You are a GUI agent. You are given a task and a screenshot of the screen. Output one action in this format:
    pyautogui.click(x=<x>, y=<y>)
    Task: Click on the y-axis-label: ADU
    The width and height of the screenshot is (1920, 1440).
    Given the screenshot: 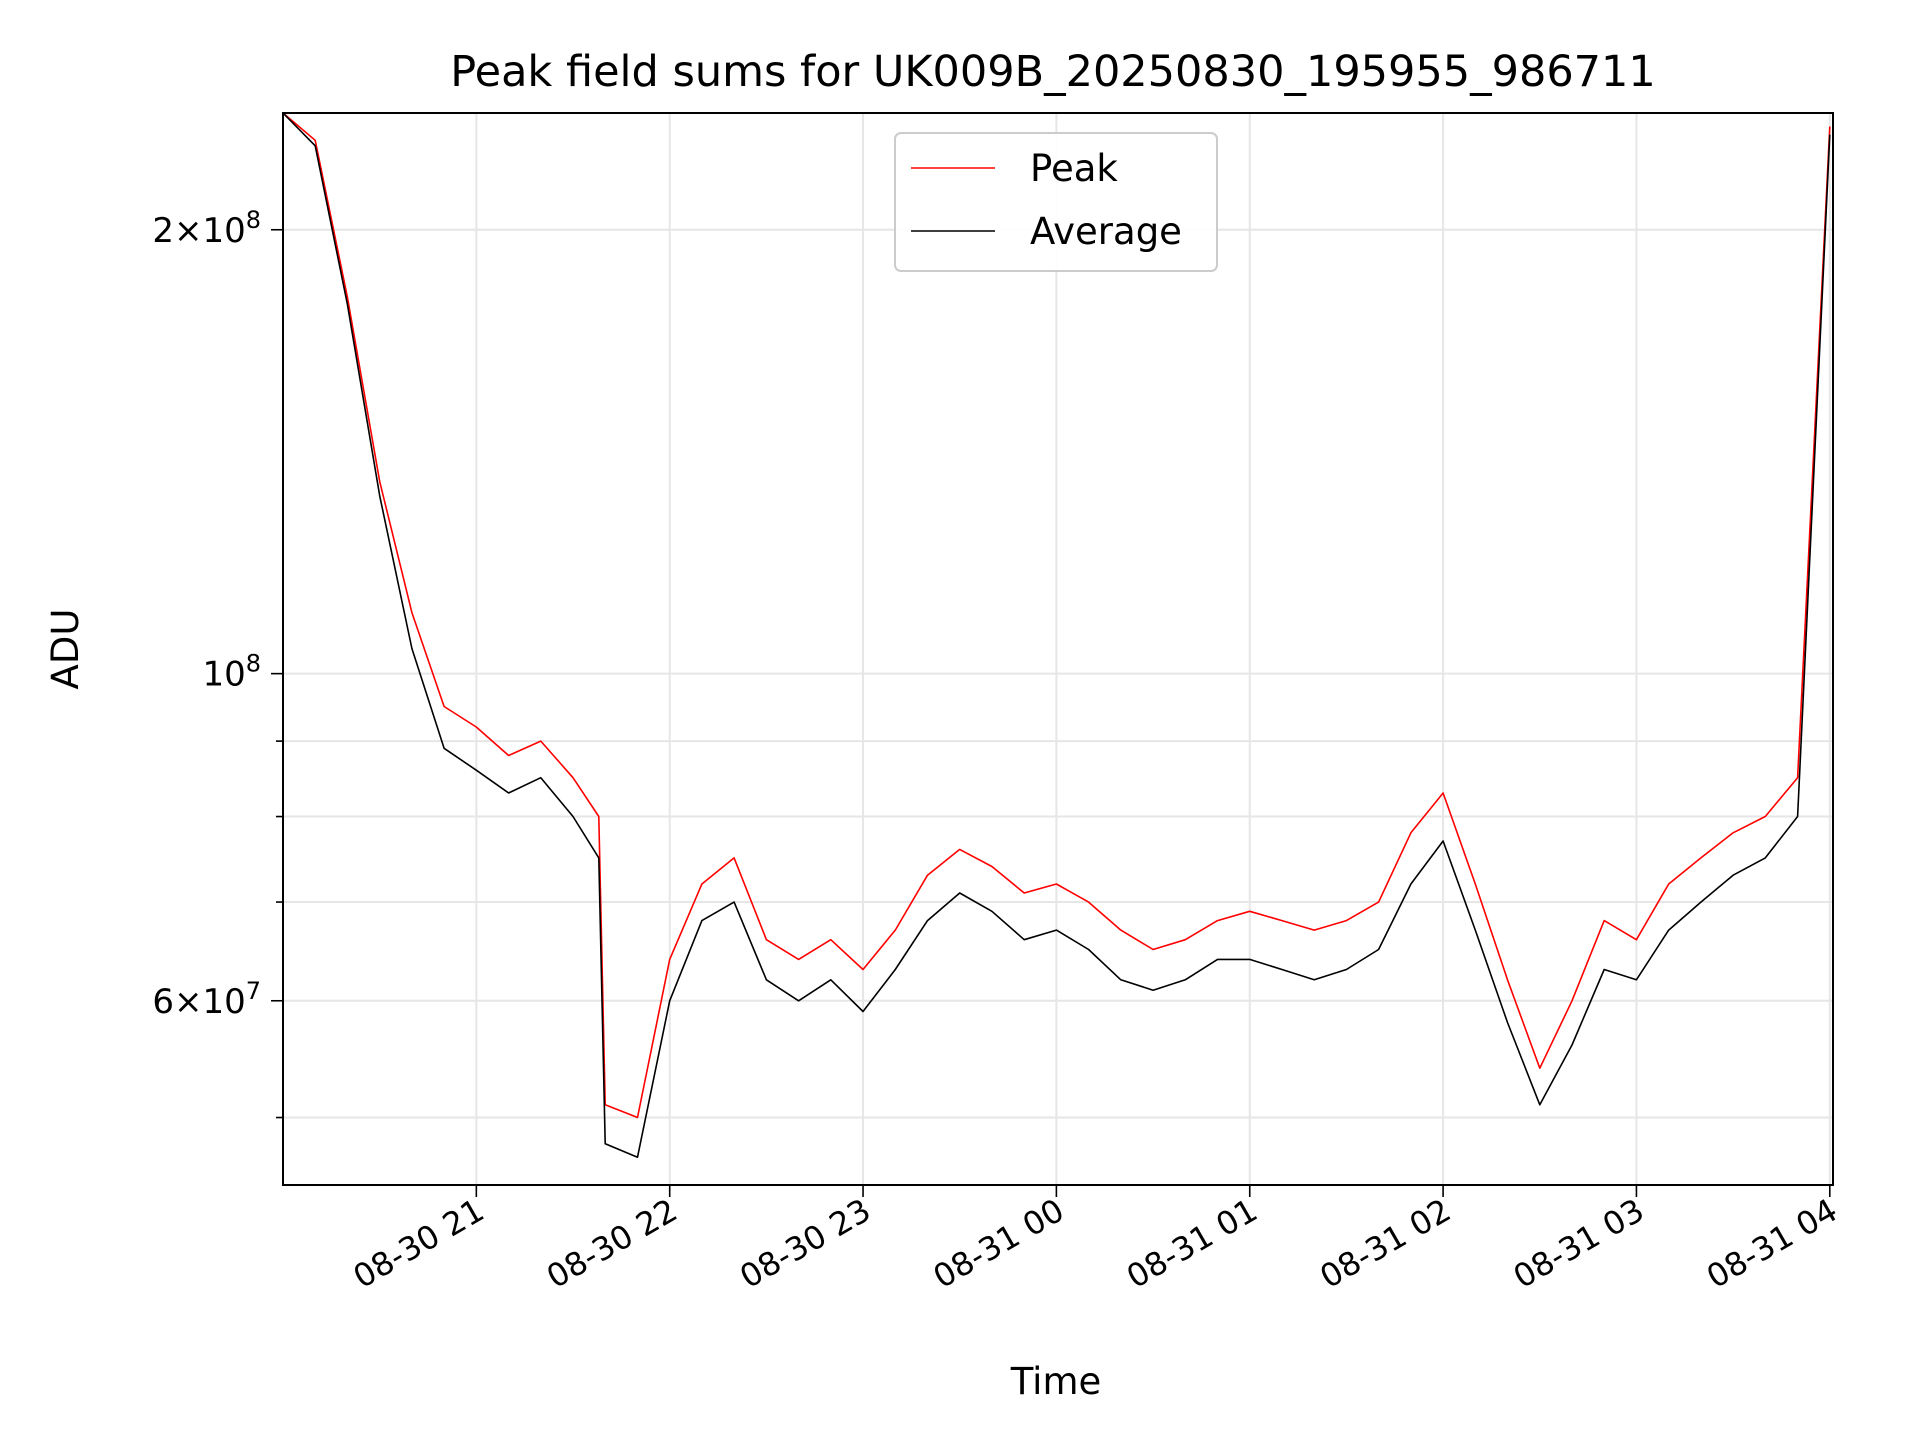 What is the action you would take?
    pyautogui.click(x=65, y=649)
    